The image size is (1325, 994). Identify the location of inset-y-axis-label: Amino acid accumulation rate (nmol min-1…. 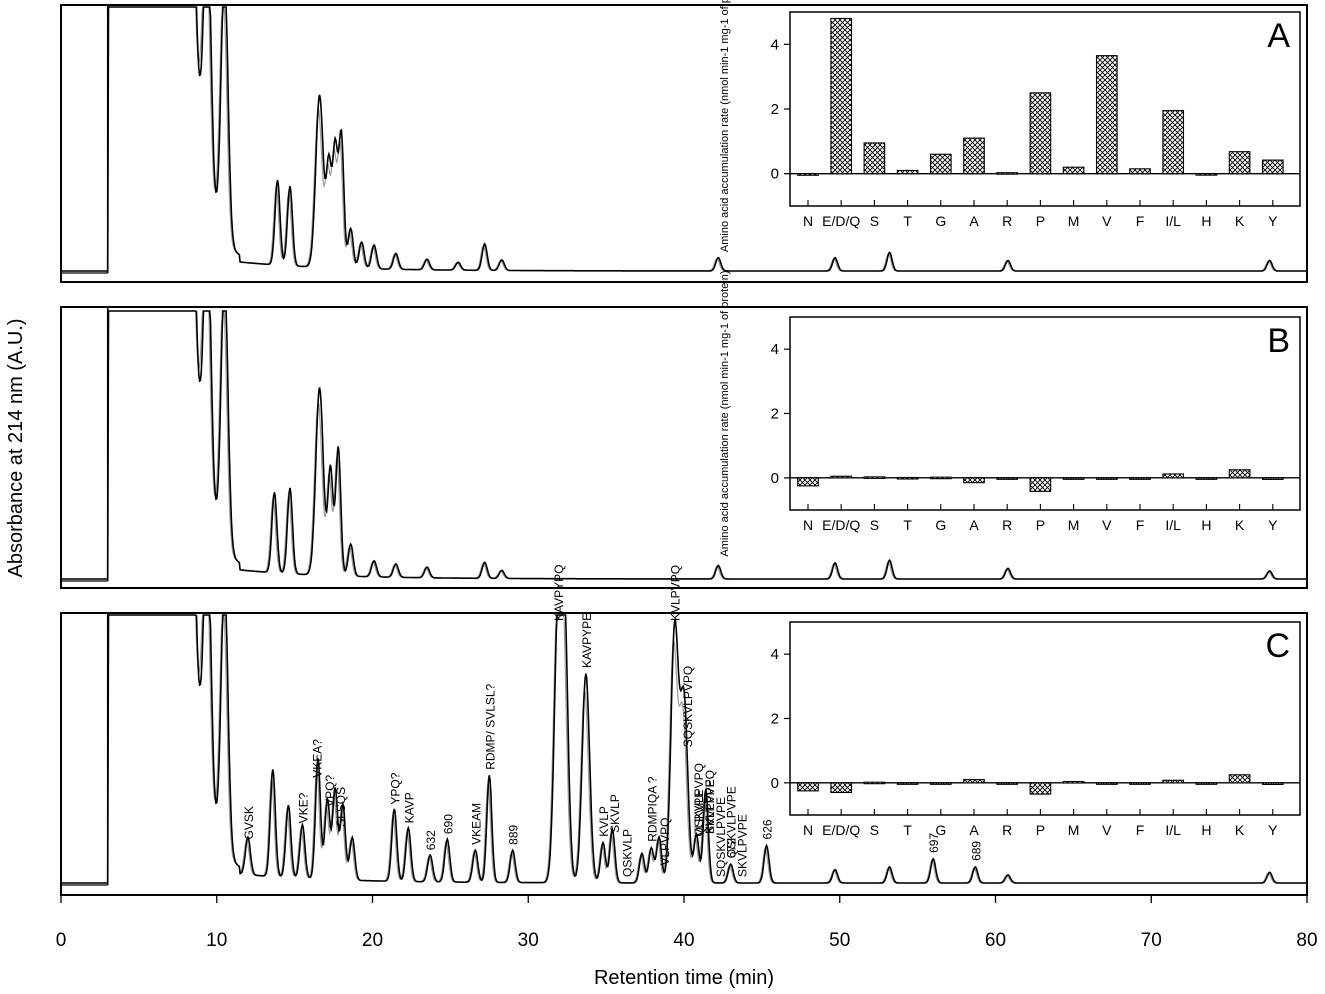
(725, 413).